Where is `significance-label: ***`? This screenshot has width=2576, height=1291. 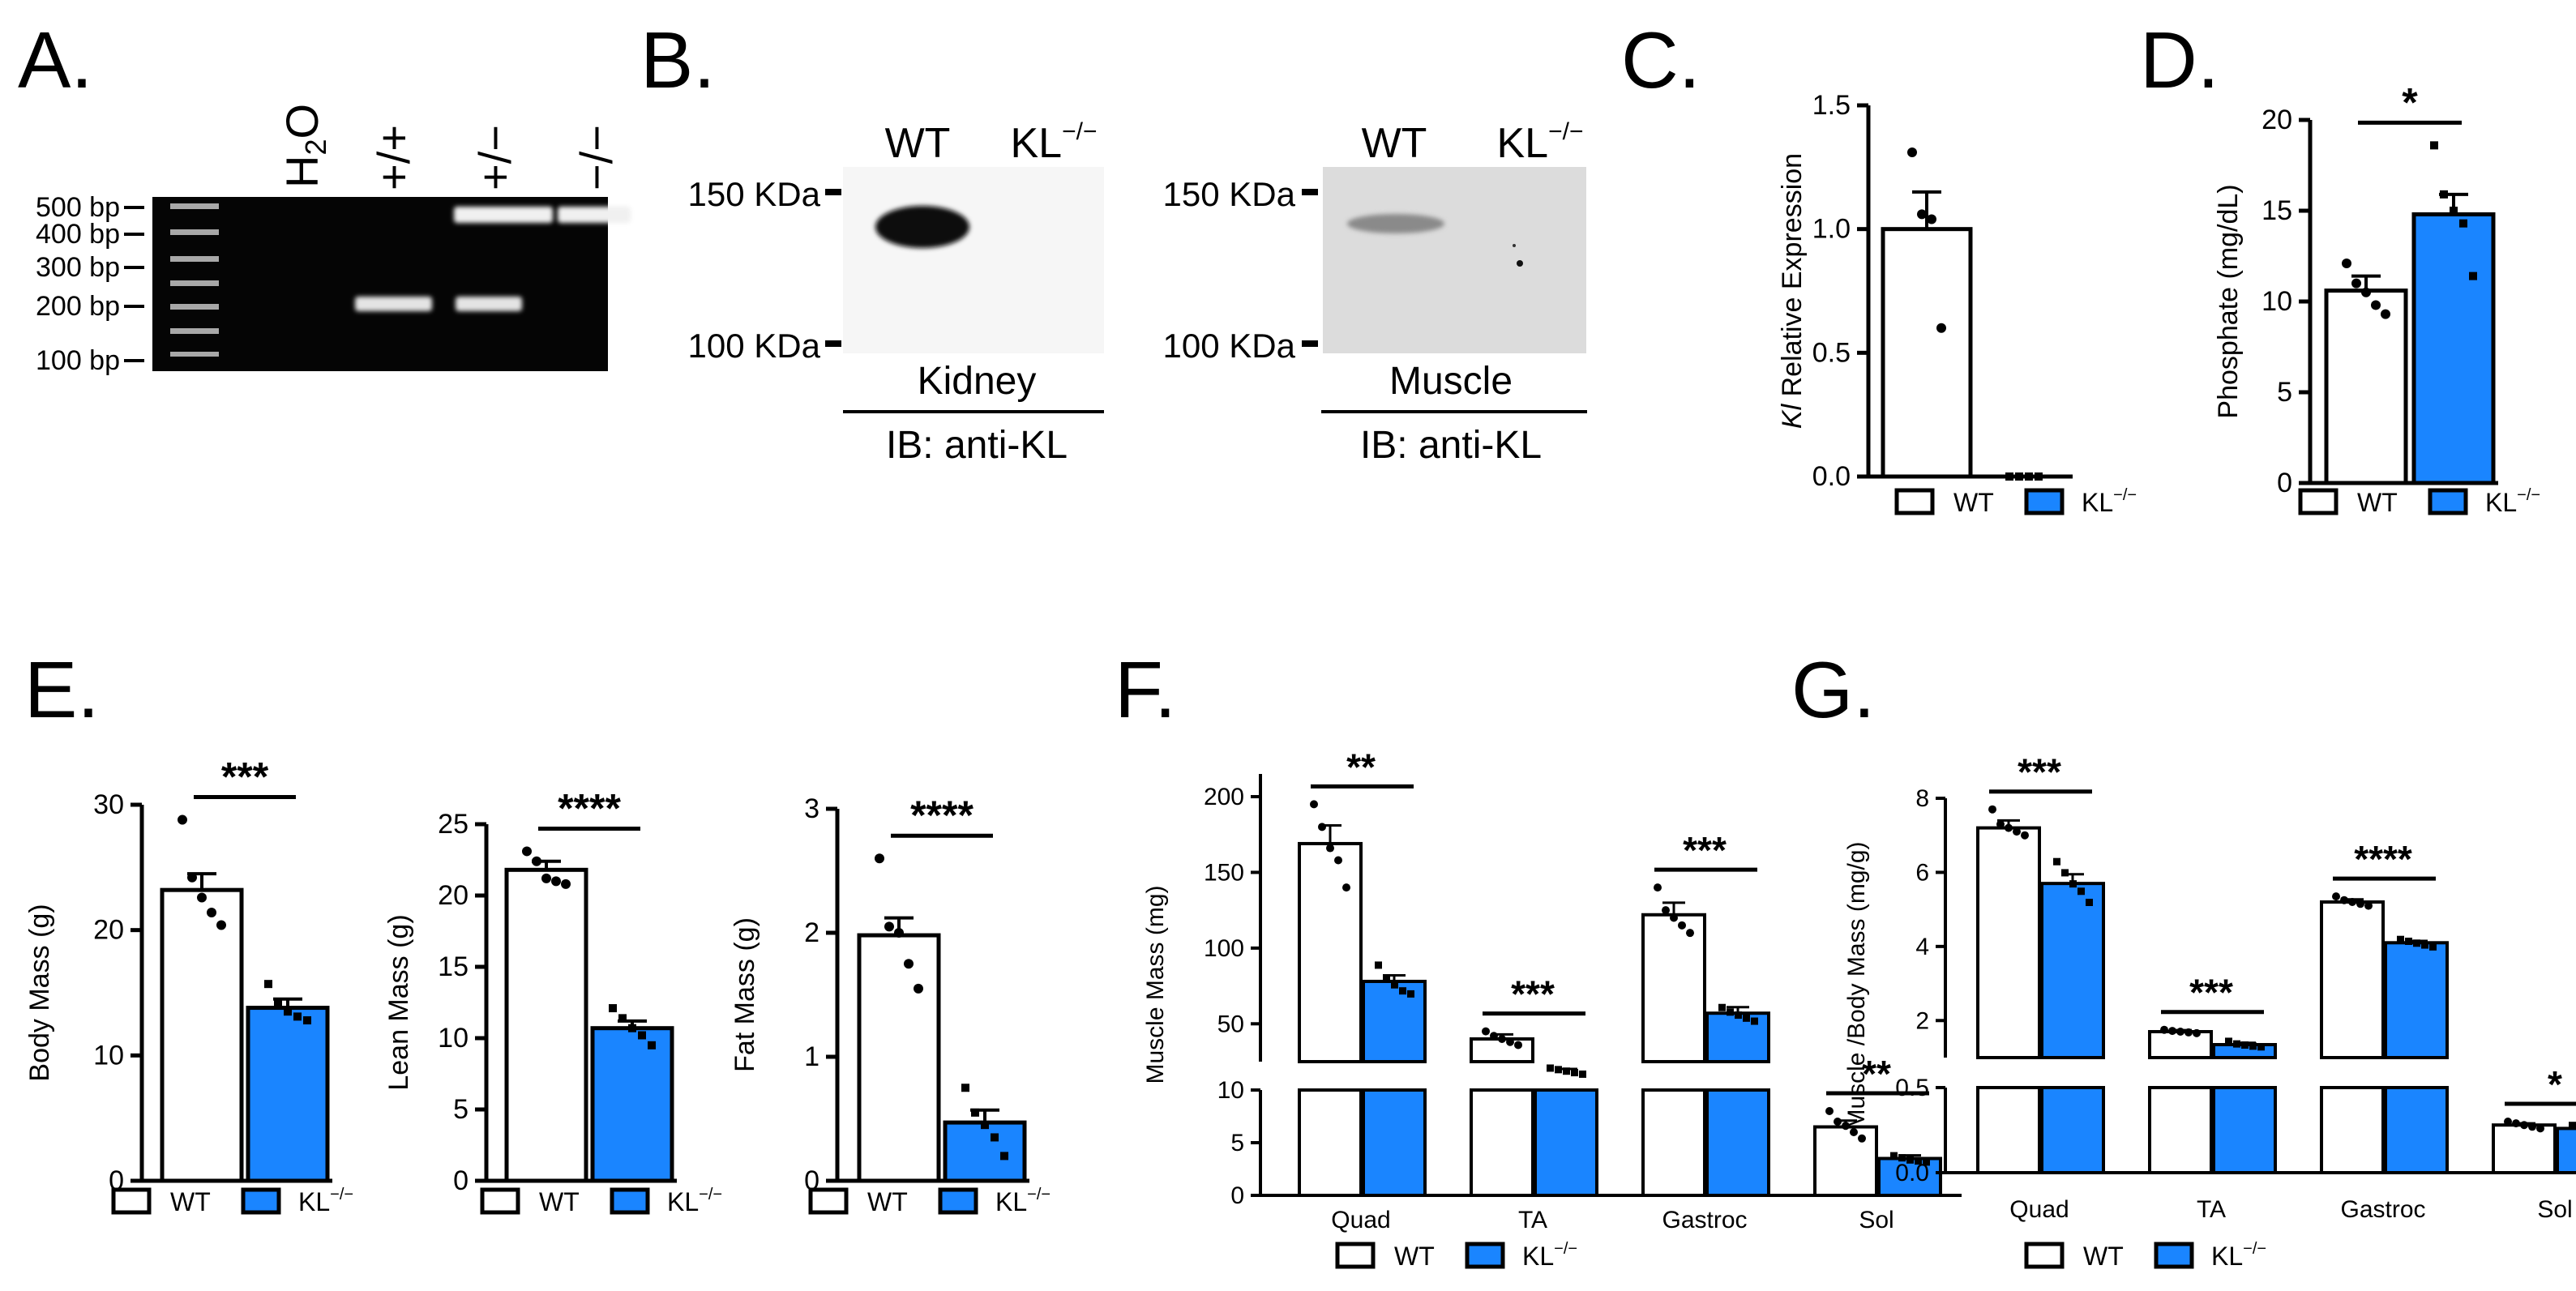
significance-label: *** is located at coordinates (1533, 994).